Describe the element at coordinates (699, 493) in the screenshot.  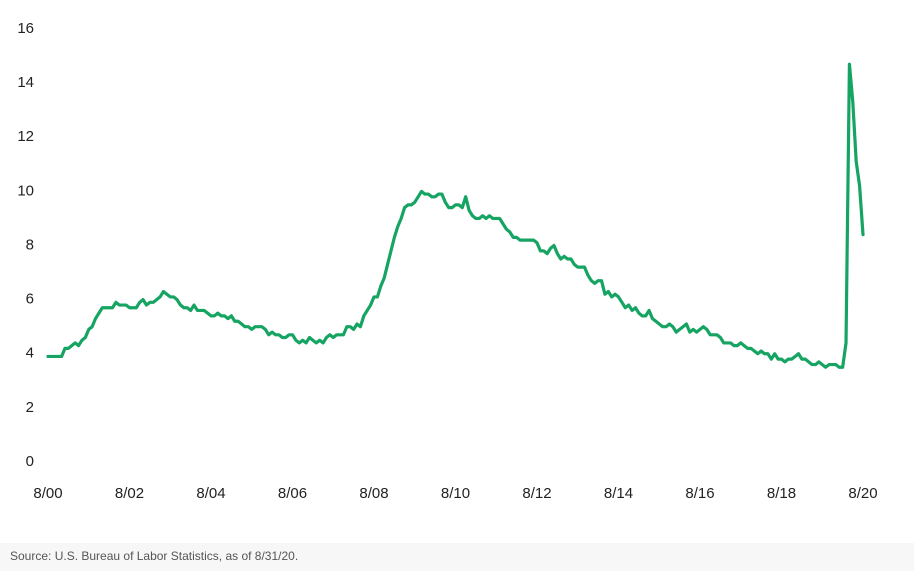
I see `x-tick-label: 8/16` at that location.